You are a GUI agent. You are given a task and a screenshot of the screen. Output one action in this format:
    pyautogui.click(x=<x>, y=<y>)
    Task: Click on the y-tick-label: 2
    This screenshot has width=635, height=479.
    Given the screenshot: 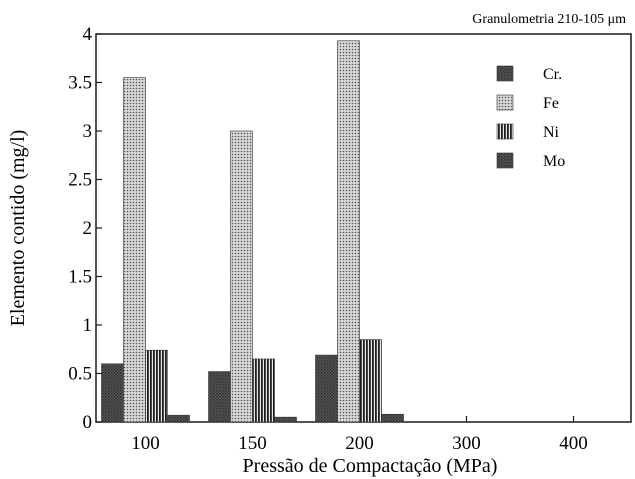 What is the action you would take?
    pyautogui.click(x=88, y=228)
    